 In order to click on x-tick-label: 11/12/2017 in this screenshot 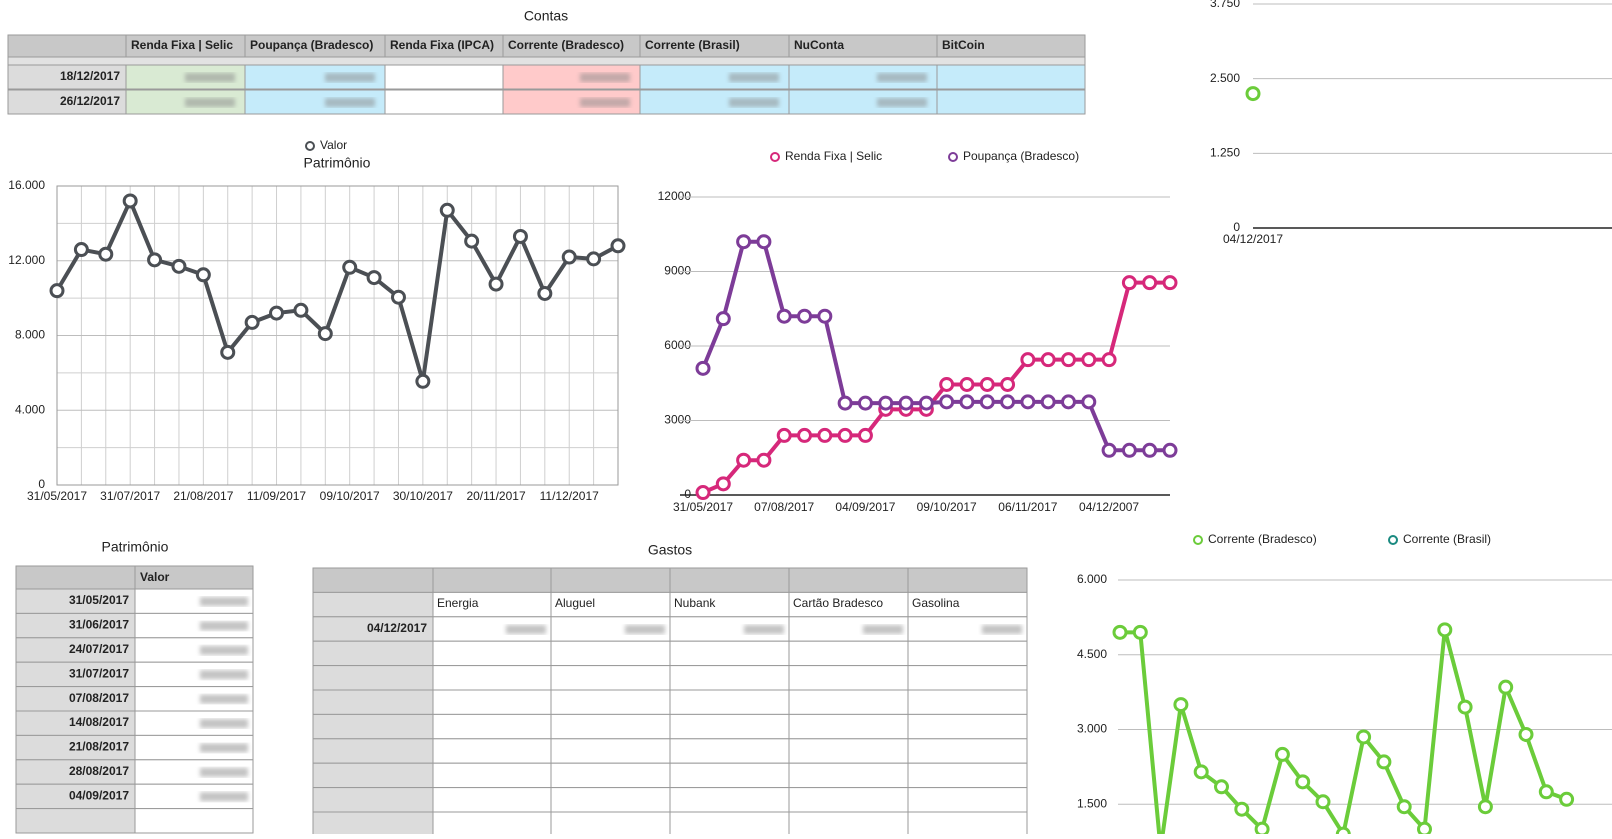, I will do `click(569, 496)`.